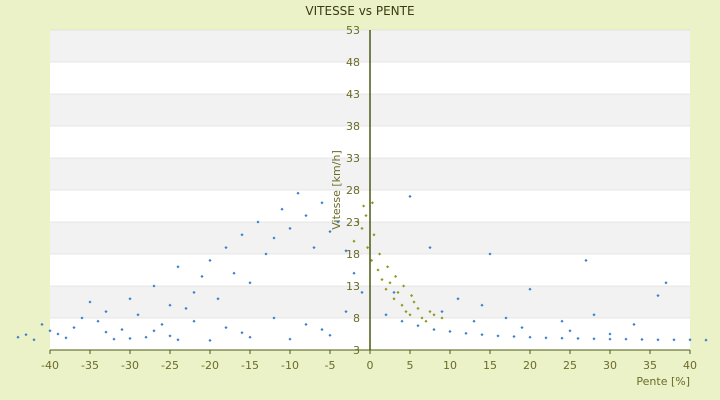  I want to click on x-tick-label: -40, so click(50, 365).